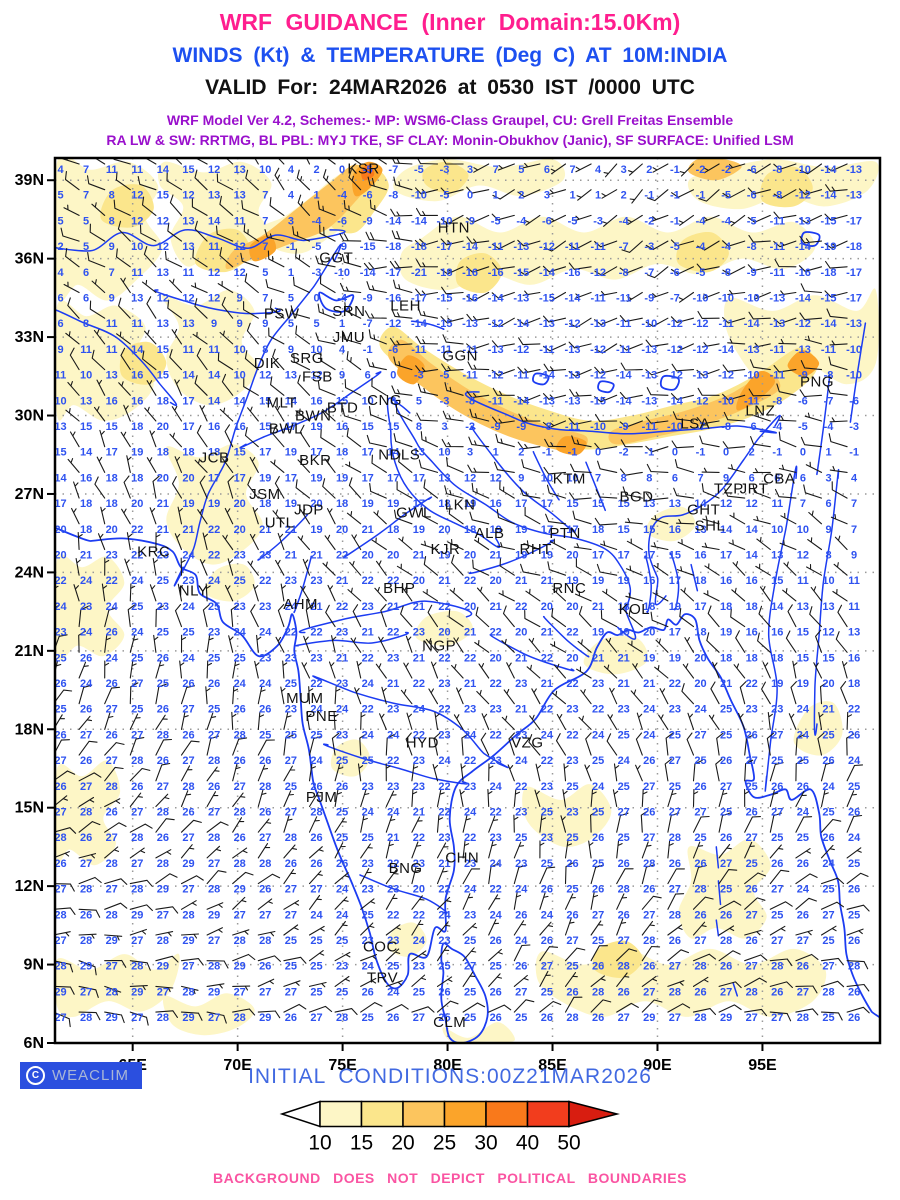 Image resolution: width=900 pixels, height=1200 pixels. I want to click on temp-value: 1, so click(598, 196).